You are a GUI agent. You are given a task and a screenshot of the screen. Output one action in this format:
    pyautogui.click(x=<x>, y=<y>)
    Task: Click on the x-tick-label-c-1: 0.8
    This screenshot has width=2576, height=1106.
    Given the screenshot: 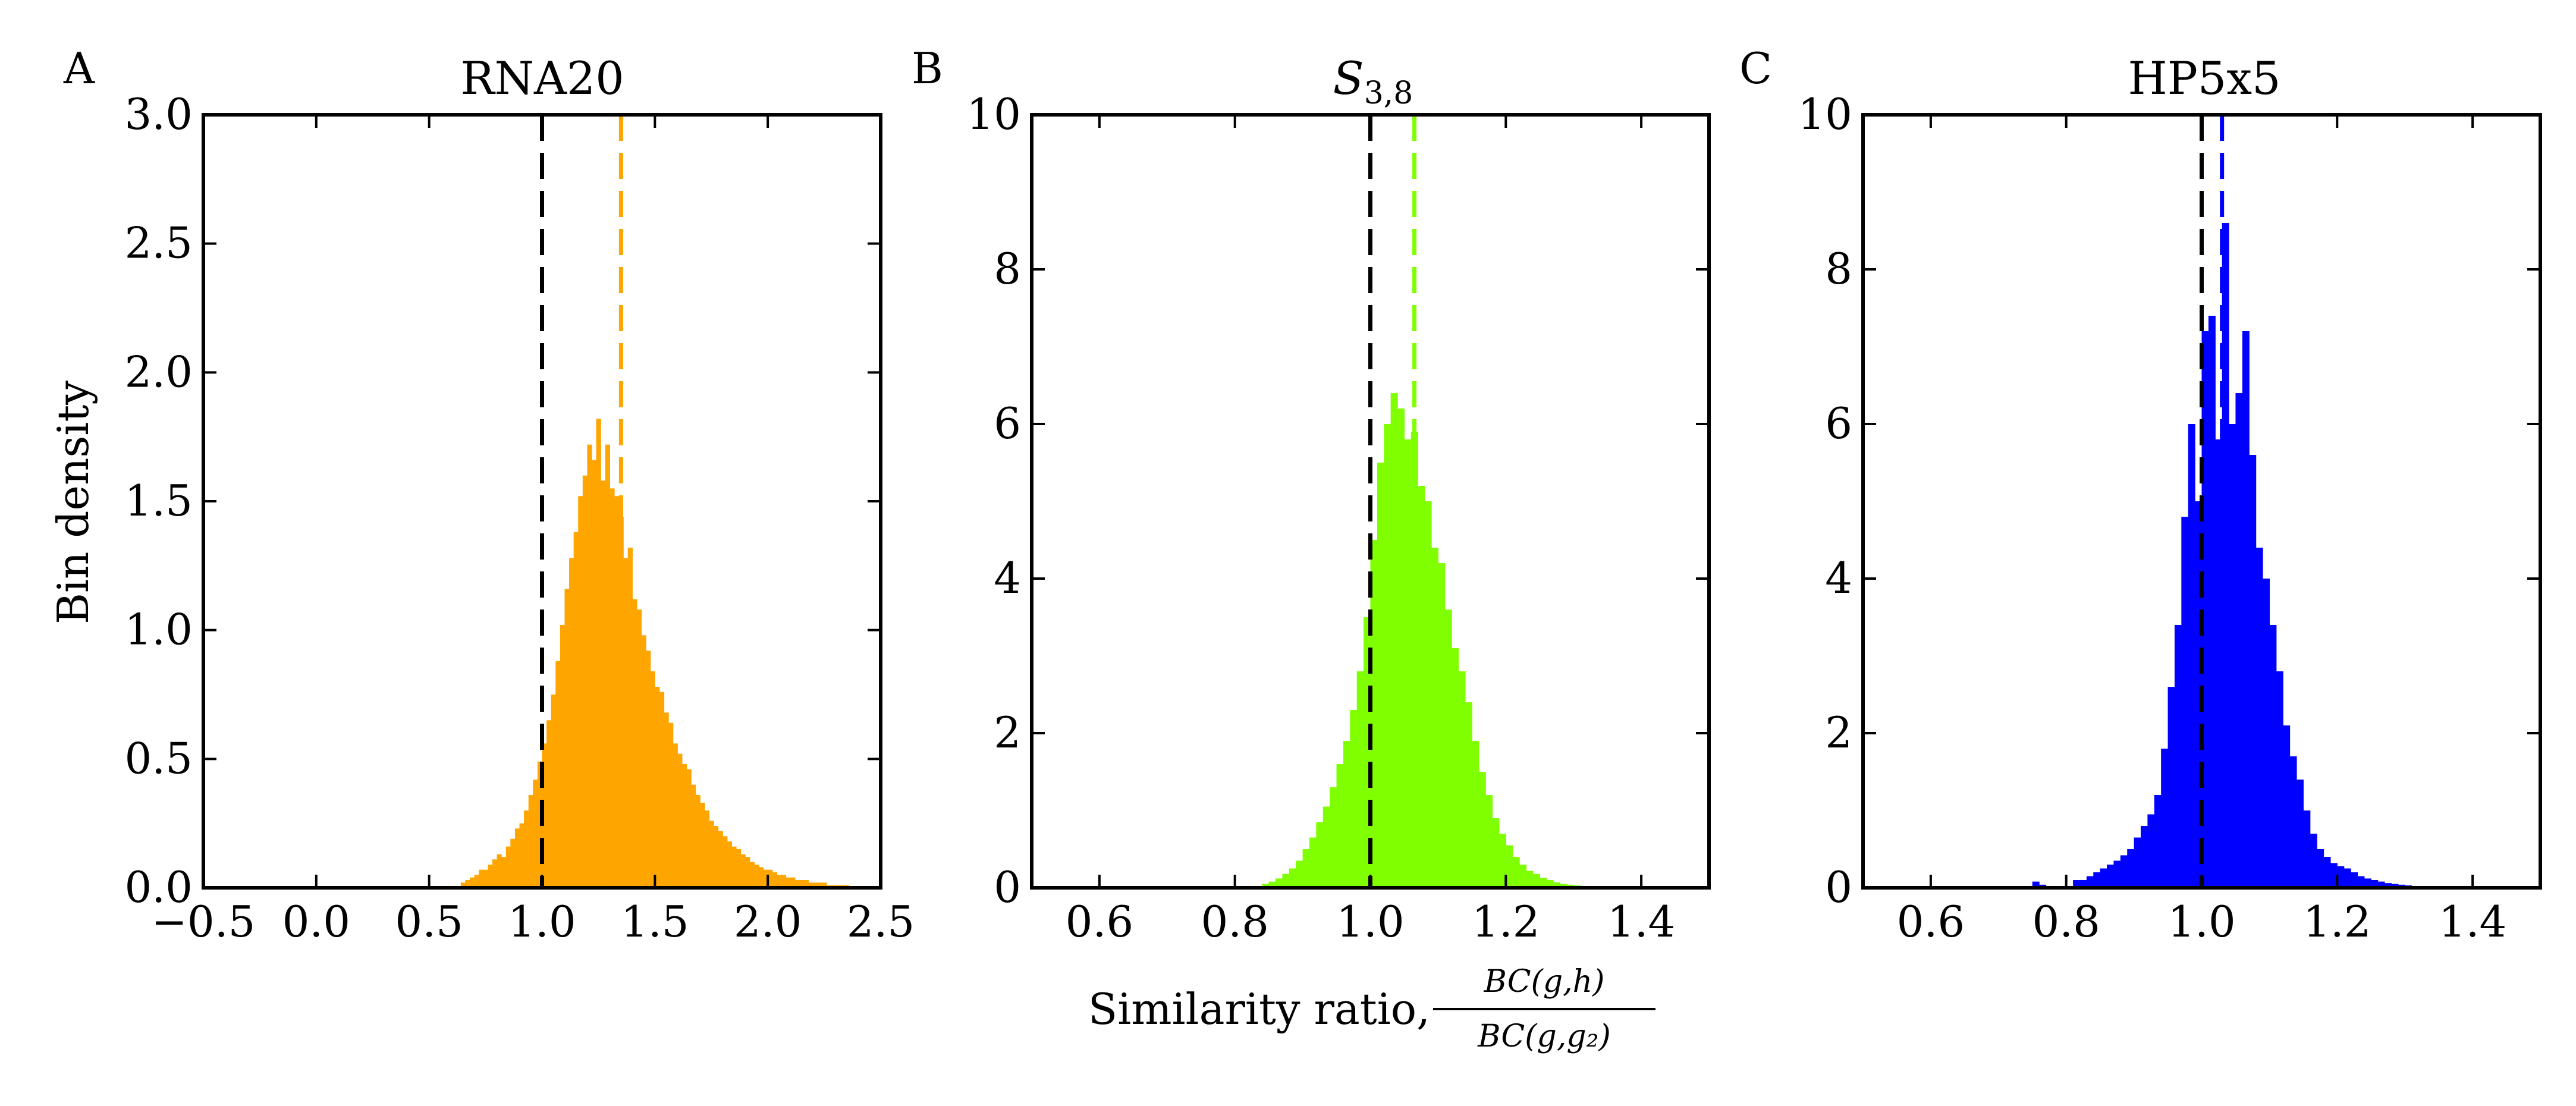 What is the action you would take?
    pyautogui.click(x=2066, y=922)
    